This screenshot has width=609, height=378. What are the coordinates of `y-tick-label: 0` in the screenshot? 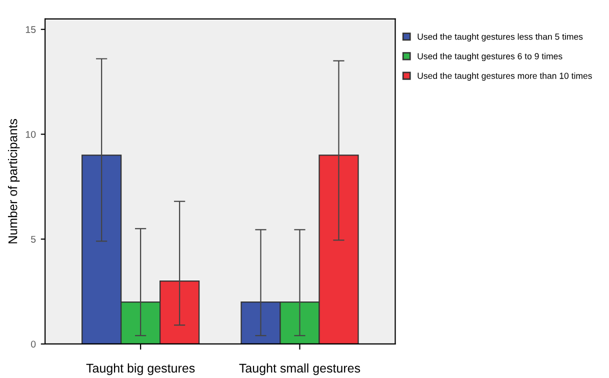 It's located at (33, 344).